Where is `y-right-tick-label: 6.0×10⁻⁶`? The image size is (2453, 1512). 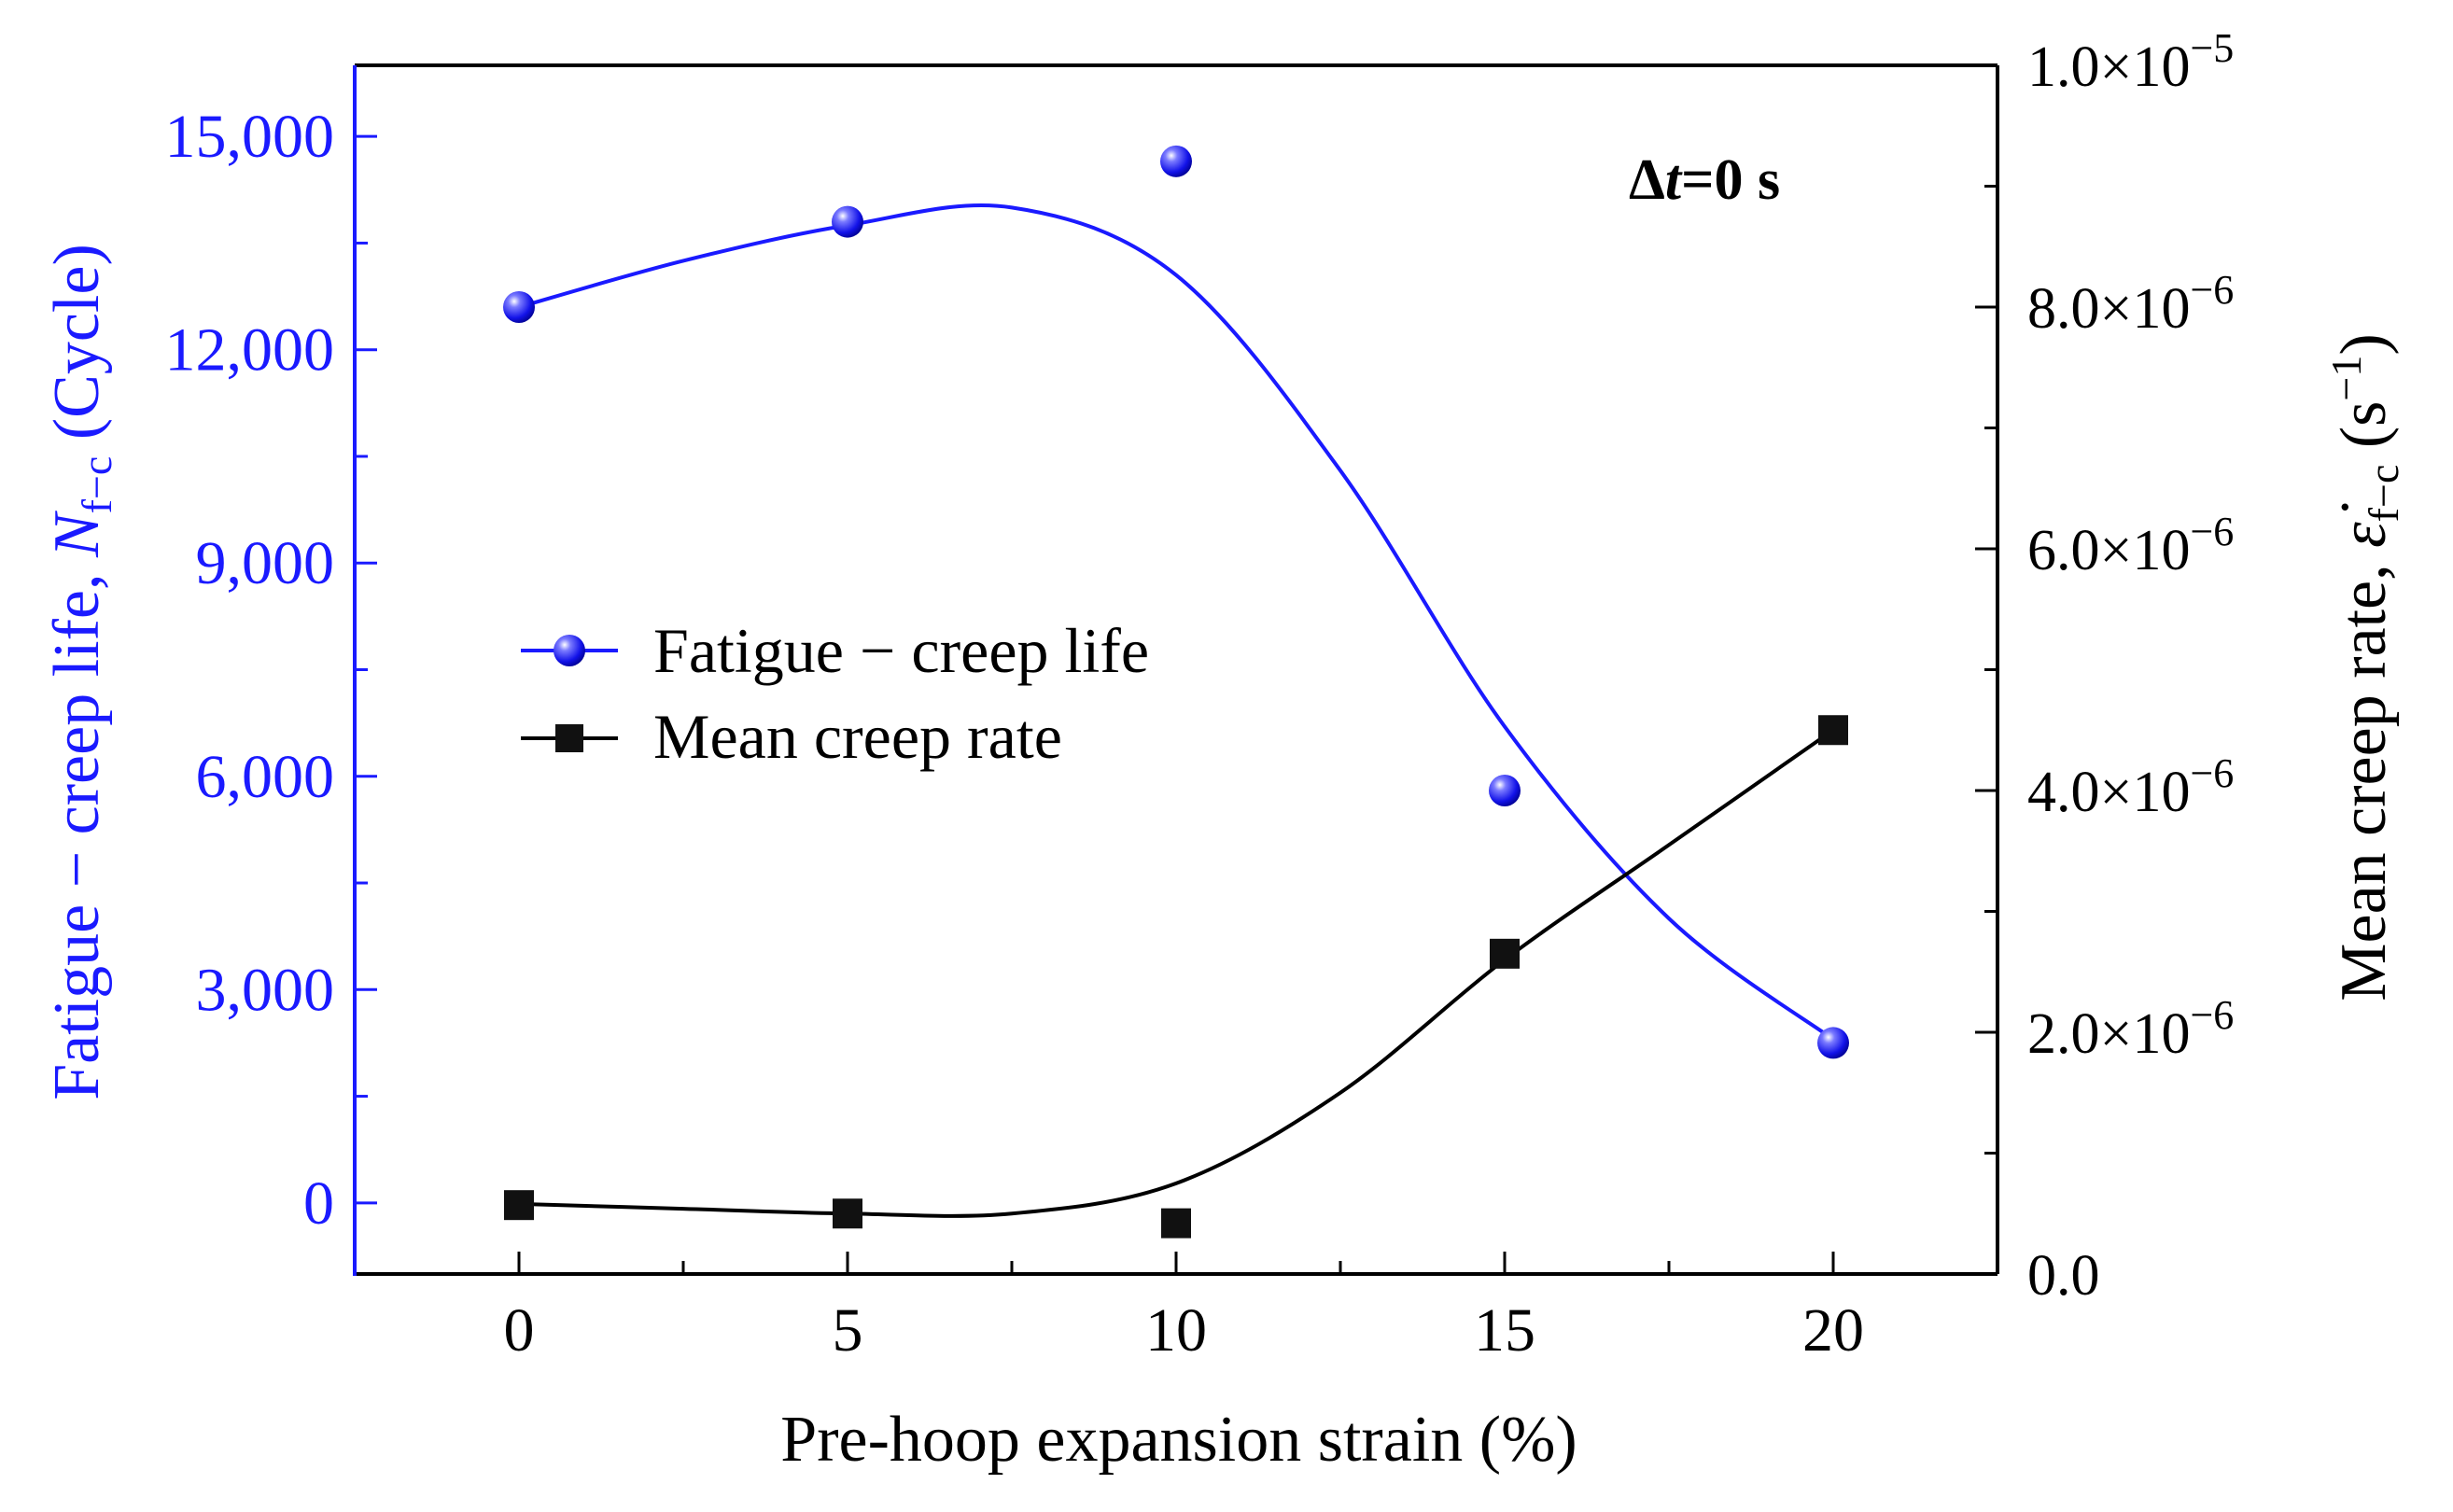
y-right-tick-label: 6.0×10⁻⁶ is located at coordinates (2130, 545).